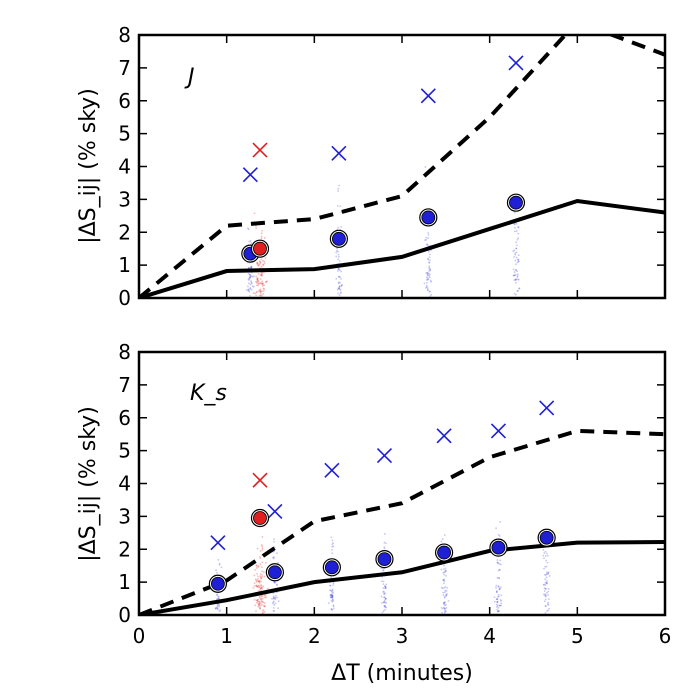 The width and height of the screenshot is (700, 700). Describe the element at coordinates (124, 134) in the screenshot. I see `y-tick-label: 5` at that location.